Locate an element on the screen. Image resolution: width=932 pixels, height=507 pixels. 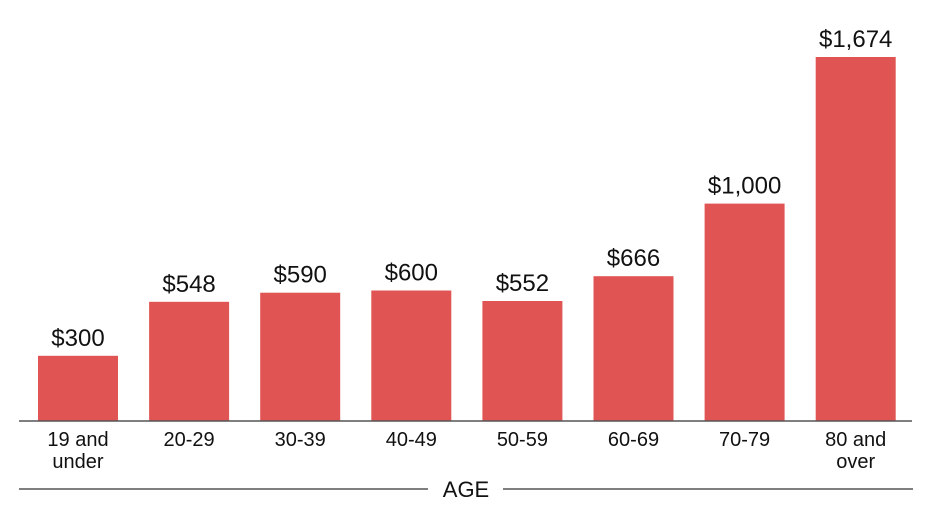
x-tick-label: 30-39 is located at coordinates (300, 440).